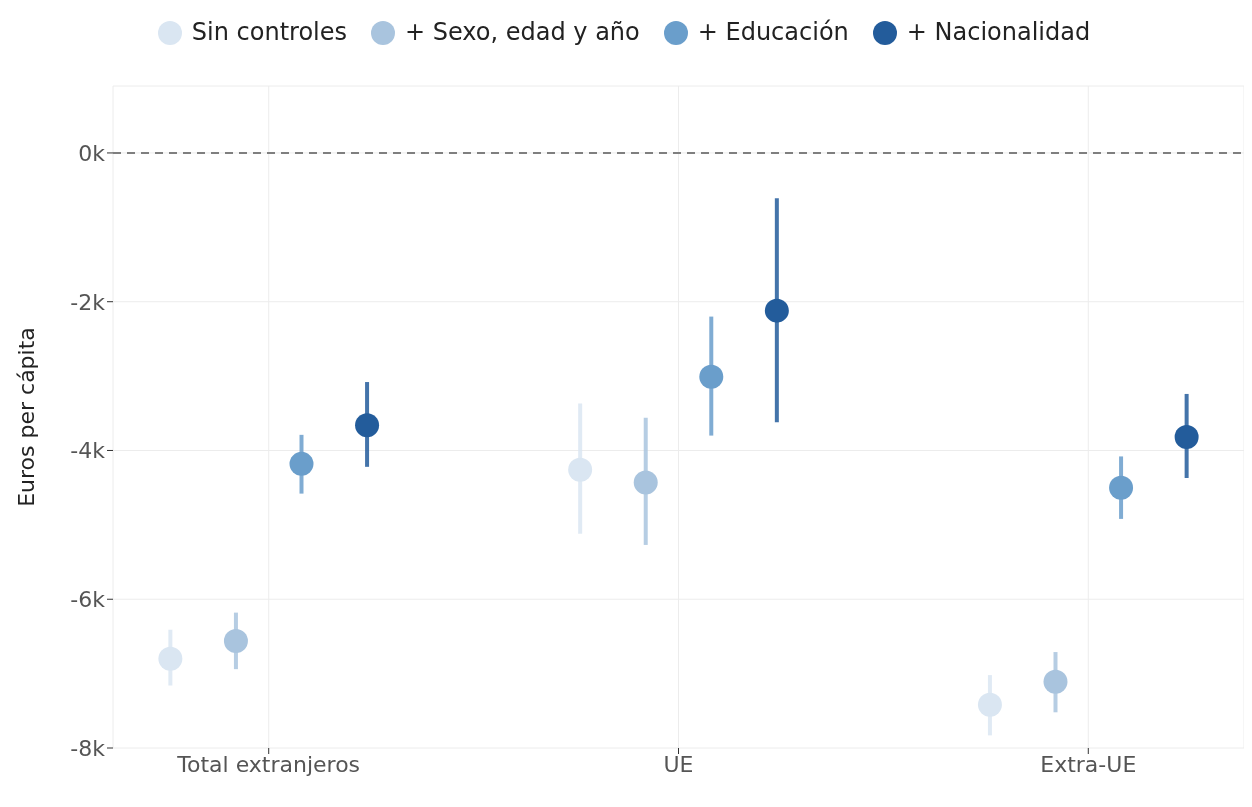 Image resolution: width=1252 pixels, height=807 pixels. What do you see at coordinates (998, 32) in the screenshot?
I see `legend-label: + Nacionalidad` at bounding box center [998, 32].